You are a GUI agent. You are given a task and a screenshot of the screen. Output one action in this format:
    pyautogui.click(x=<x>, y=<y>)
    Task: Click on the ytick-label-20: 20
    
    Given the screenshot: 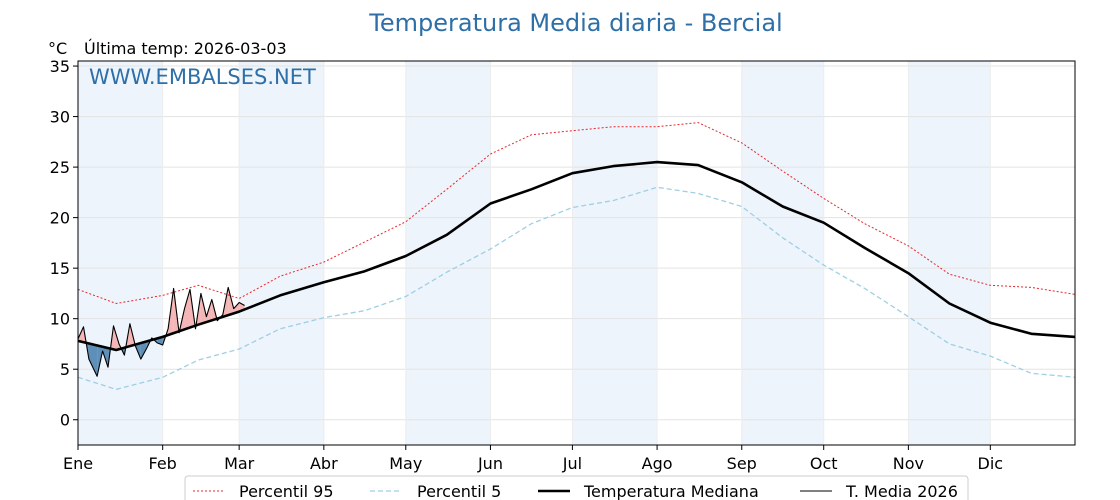 What is the action you would take?
    pyautogui.click(x=60, y=218)
    